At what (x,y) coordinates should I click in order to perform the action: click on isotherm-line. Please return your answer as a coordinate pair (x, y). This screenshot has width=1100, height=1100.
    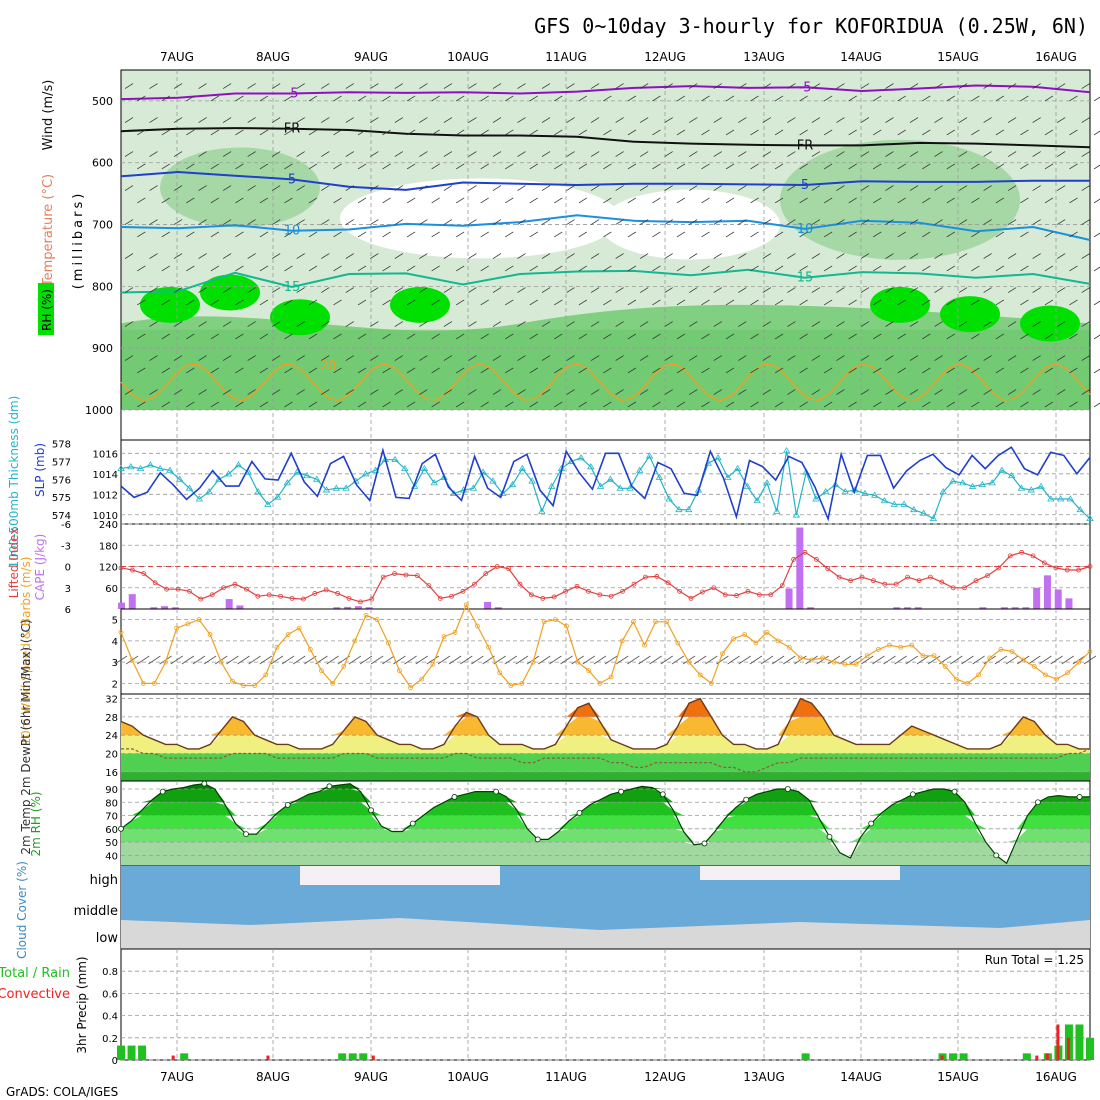
    Looking at the image, I should click on (605, 180).